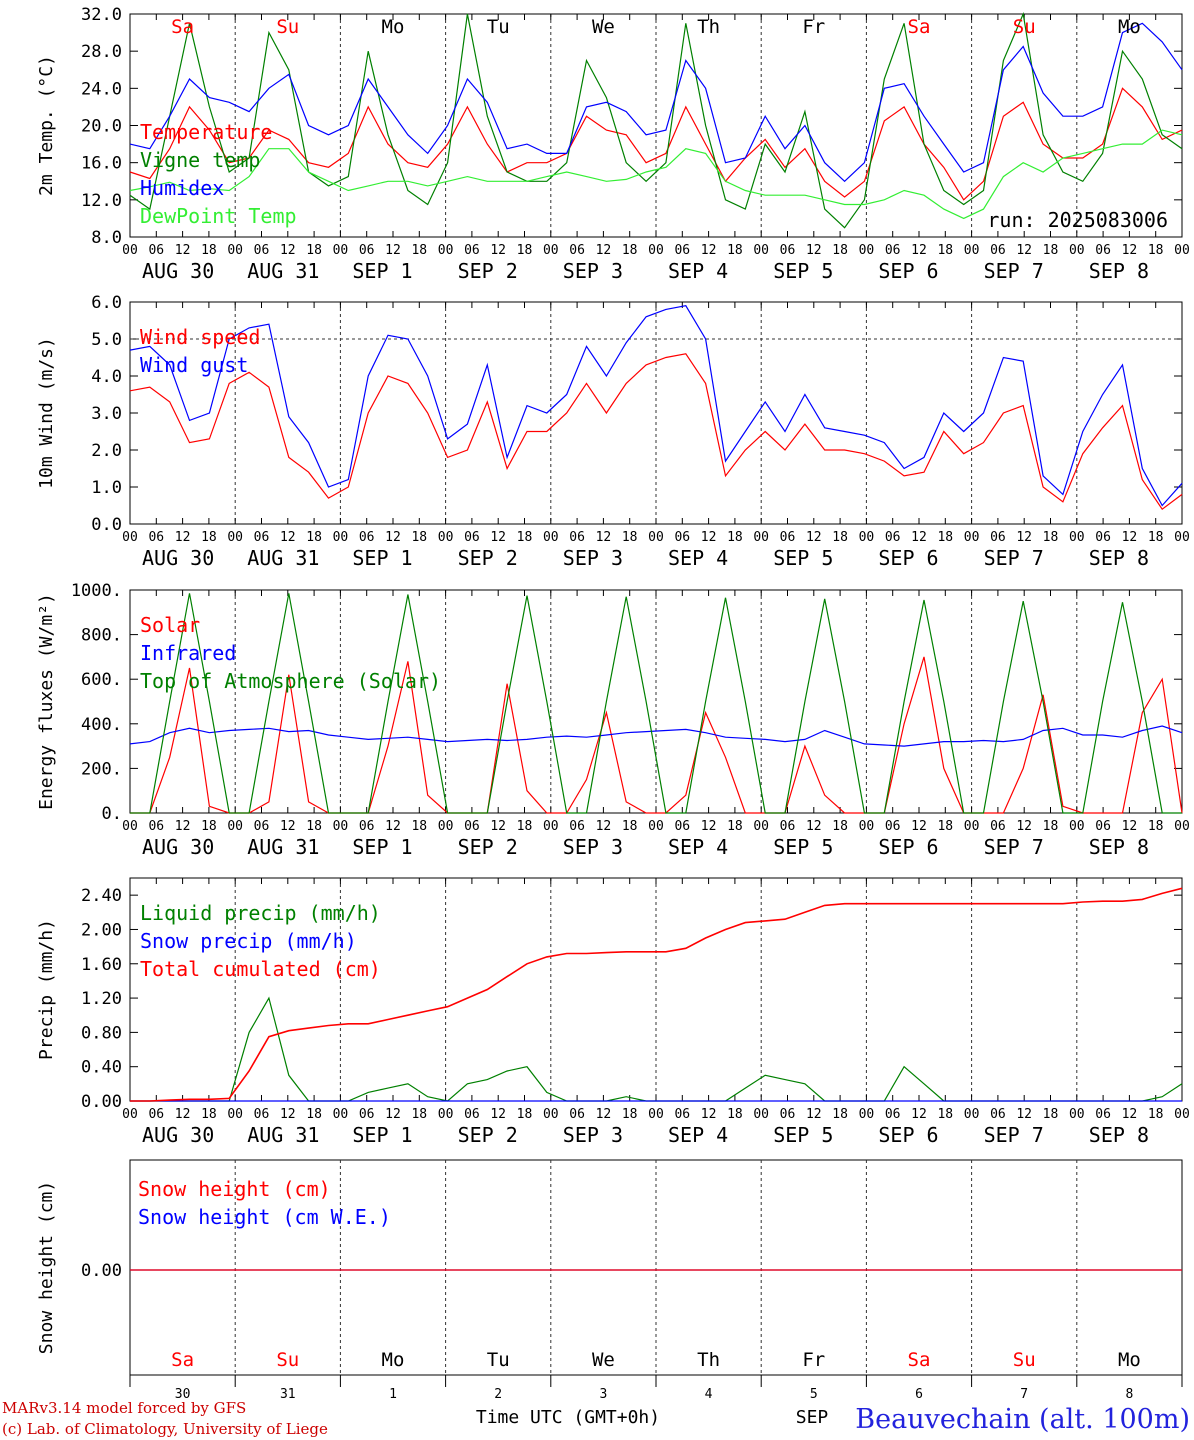  What do you see at coordinates (1119, 1135) in the screenshot?
I see `date-label: SEP 8` at bounding box center [1119, 1135].